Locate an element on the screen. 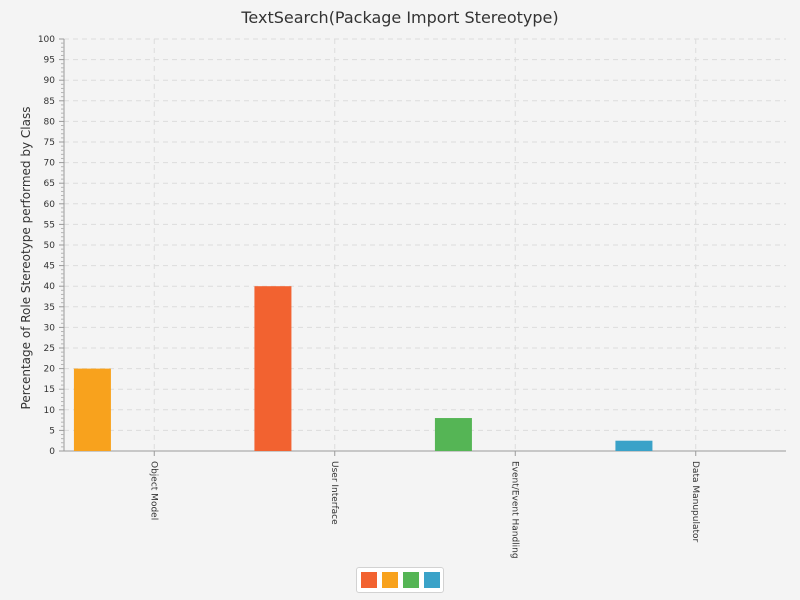  y-tick-label: 30 is located at coordinates (50, 328).